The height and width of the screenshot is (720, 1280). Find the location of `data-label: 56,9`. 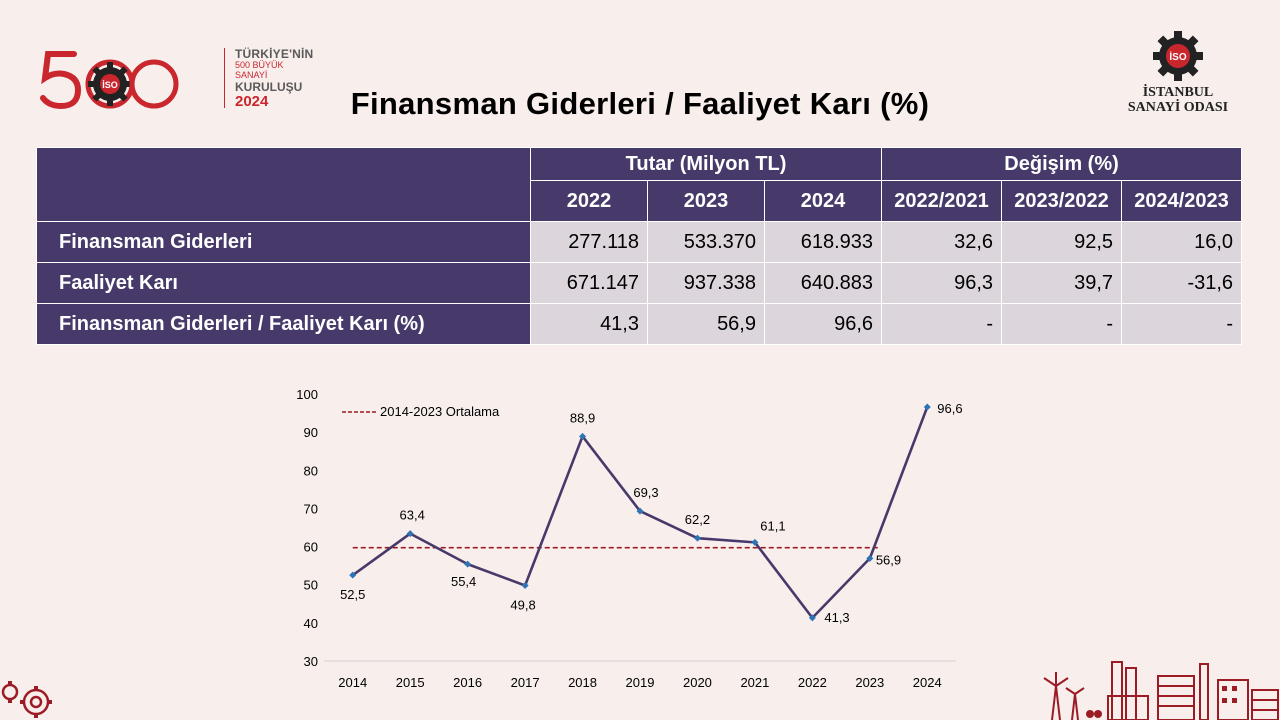

data-label: 56,9 is located at coordinates (888, 559).